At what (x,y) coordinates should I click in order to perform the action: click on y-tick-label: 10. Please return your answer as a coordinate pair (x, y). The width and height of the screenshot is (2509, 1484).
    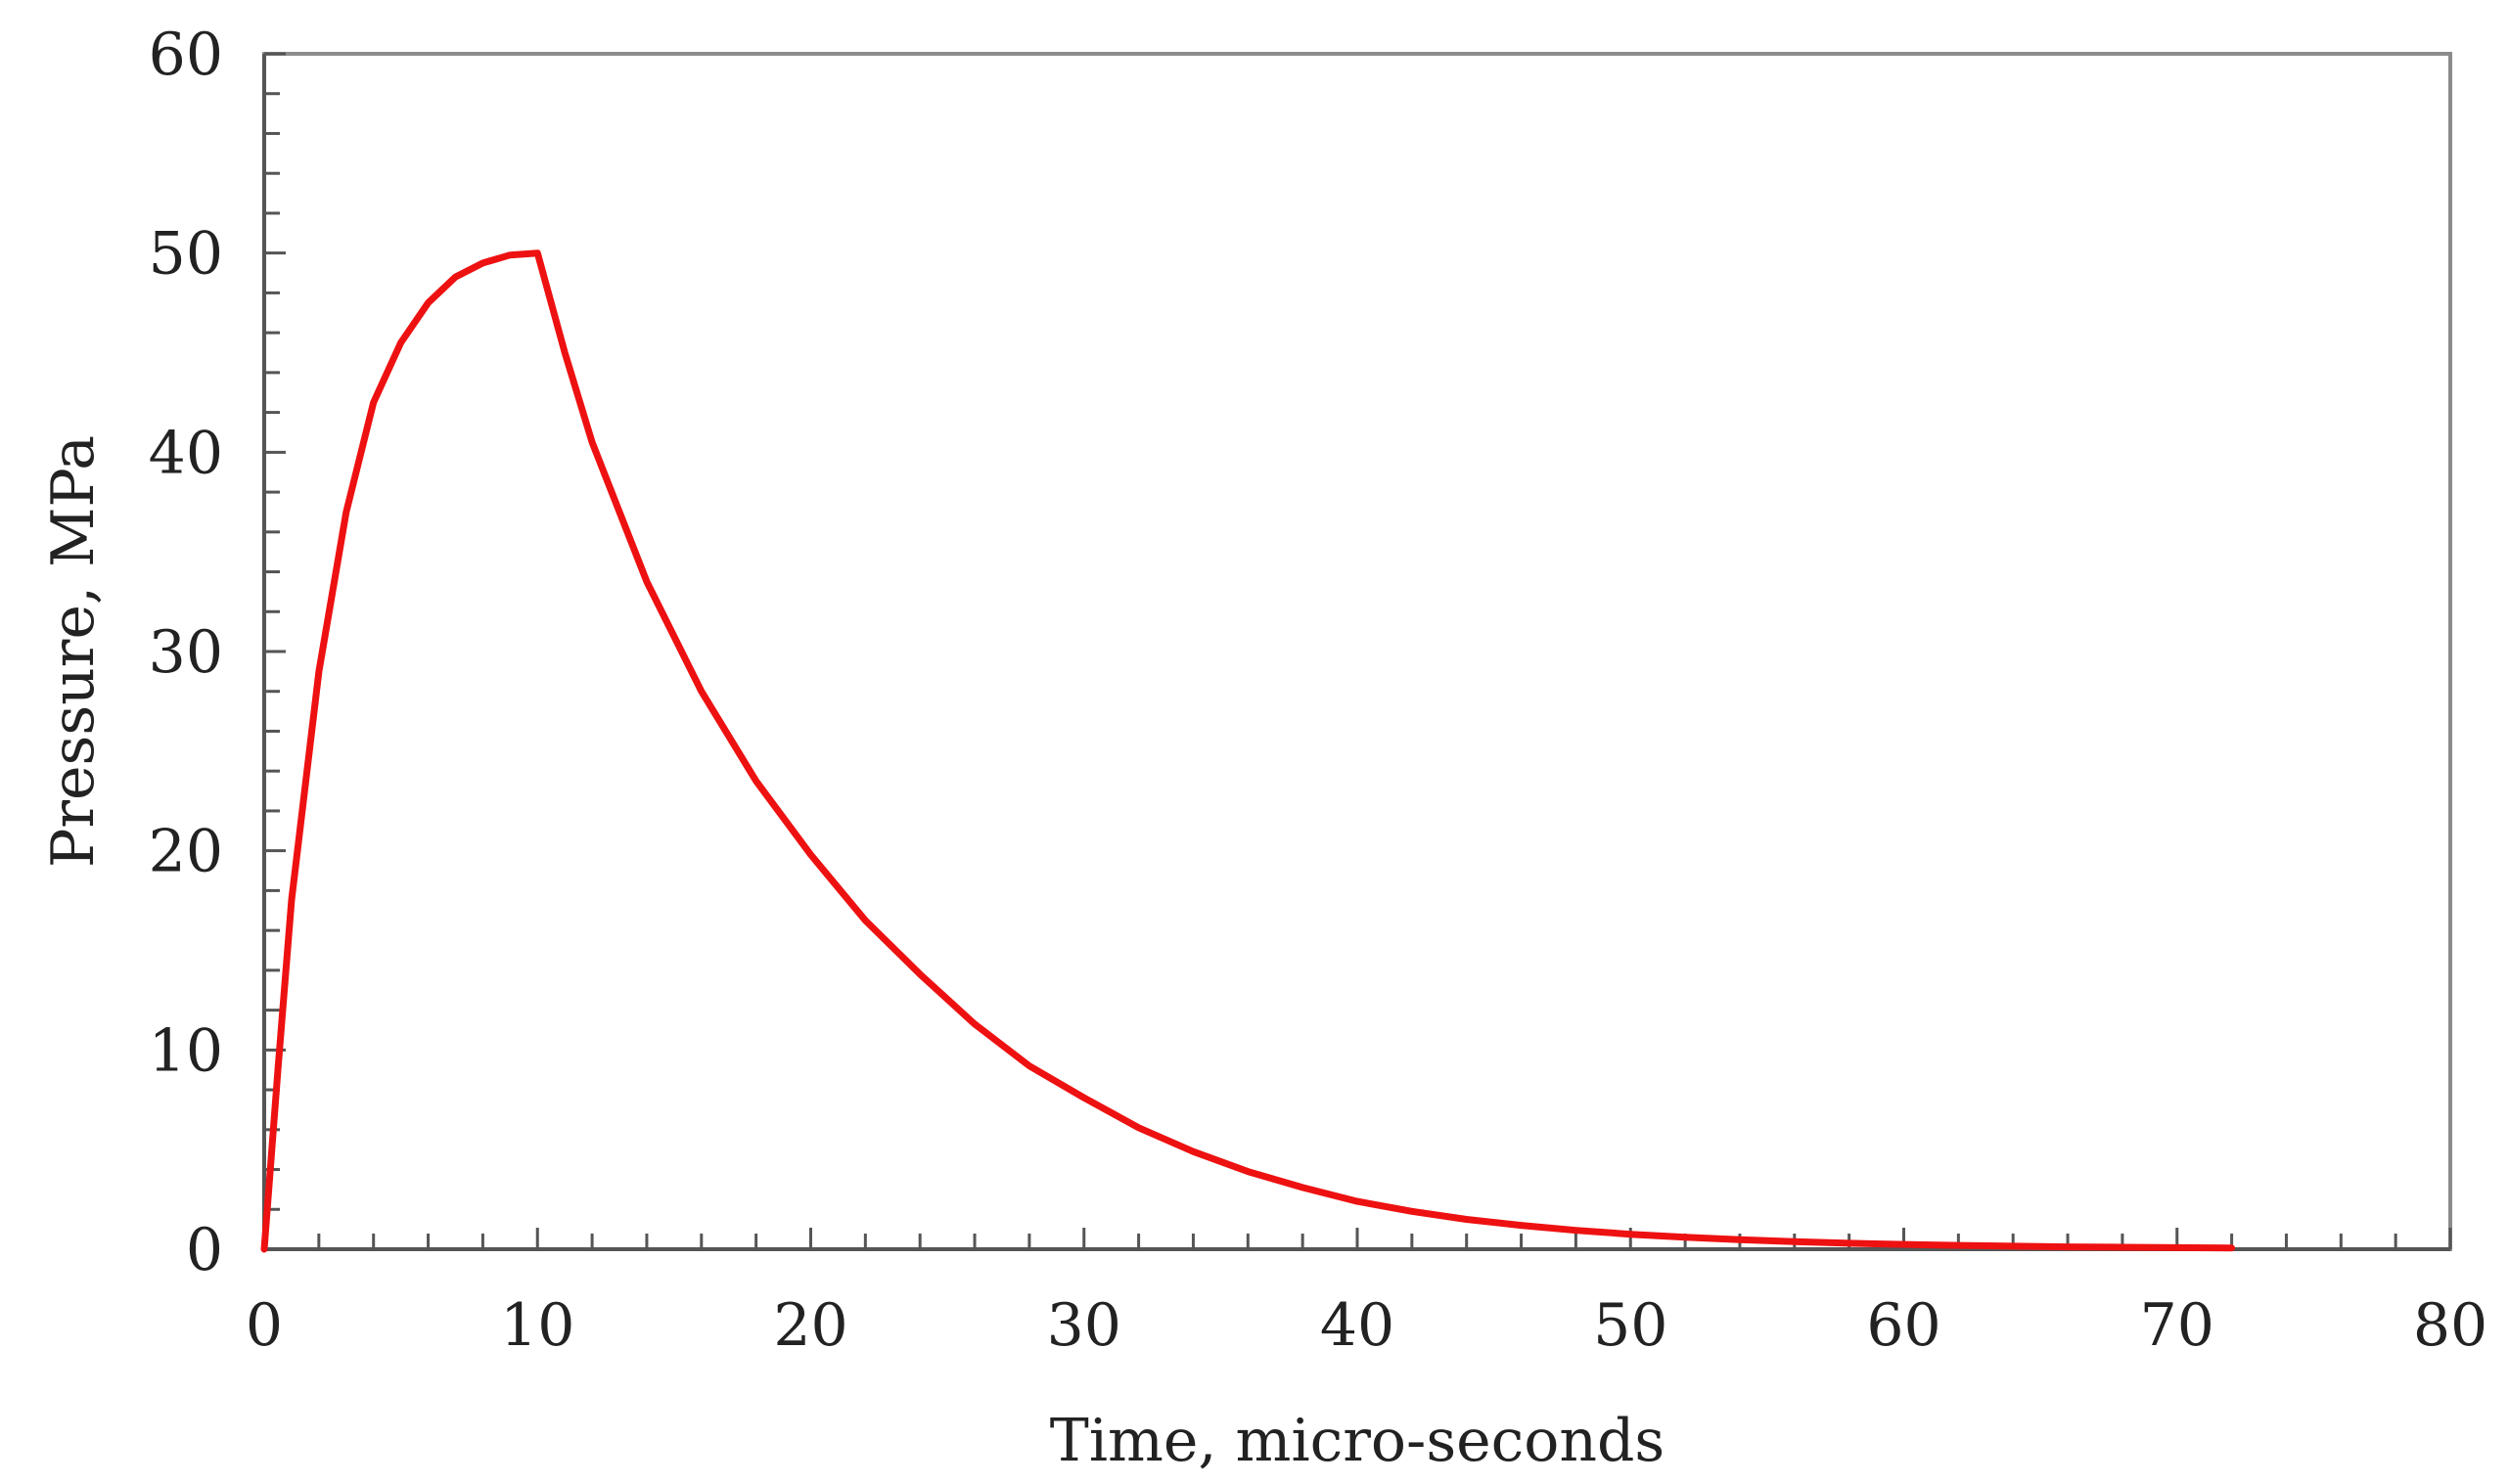
    Looking at the image, I should click on (186, 1050).